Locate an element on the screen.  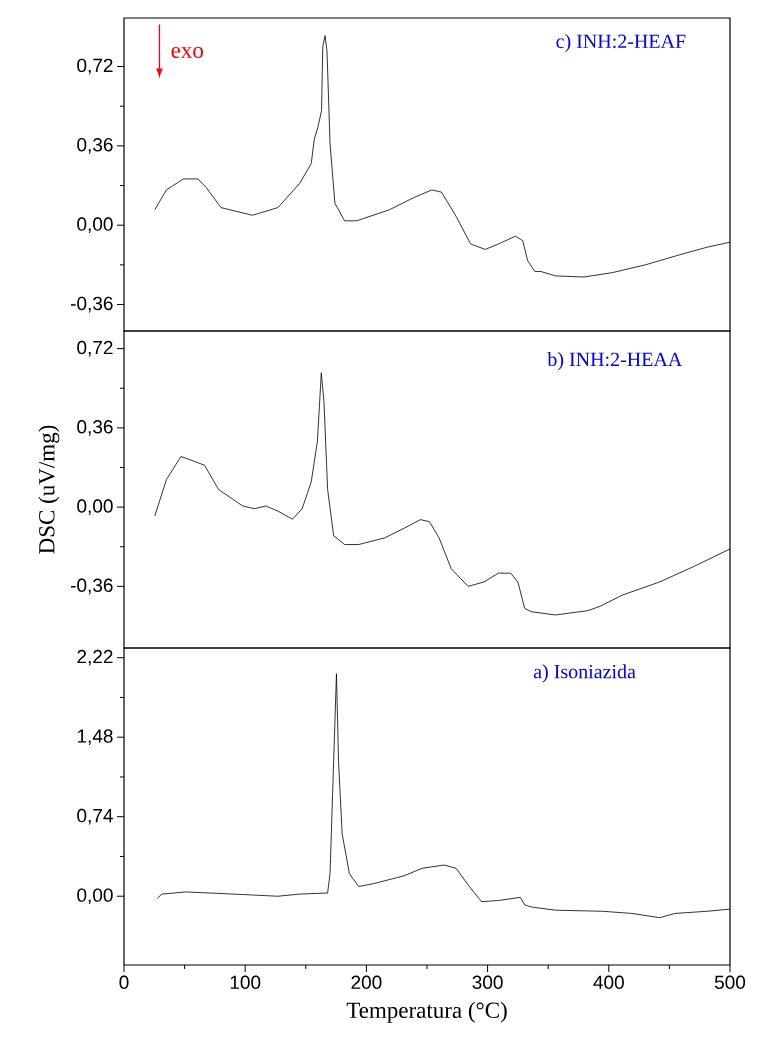
x-axis-title: Temperatura (°C) is located at coordinates (426, 1012).